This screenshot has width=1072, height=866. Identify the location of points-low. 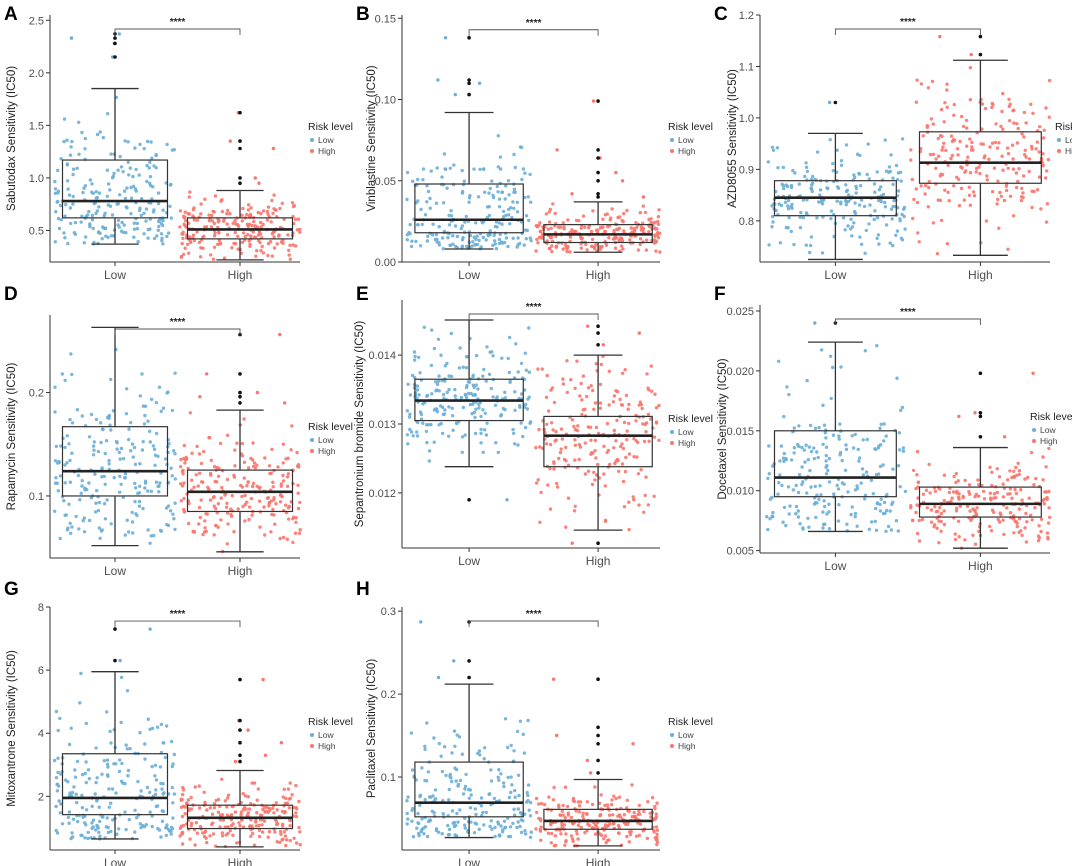
(469, 413).